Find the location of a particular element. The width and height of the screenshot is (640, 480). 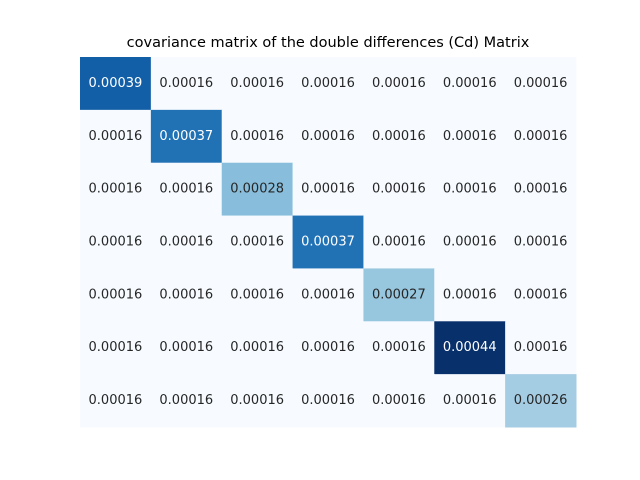

heatmap-cell-label-r3-c2: 0.00016 is located at coordinates (257, 242).